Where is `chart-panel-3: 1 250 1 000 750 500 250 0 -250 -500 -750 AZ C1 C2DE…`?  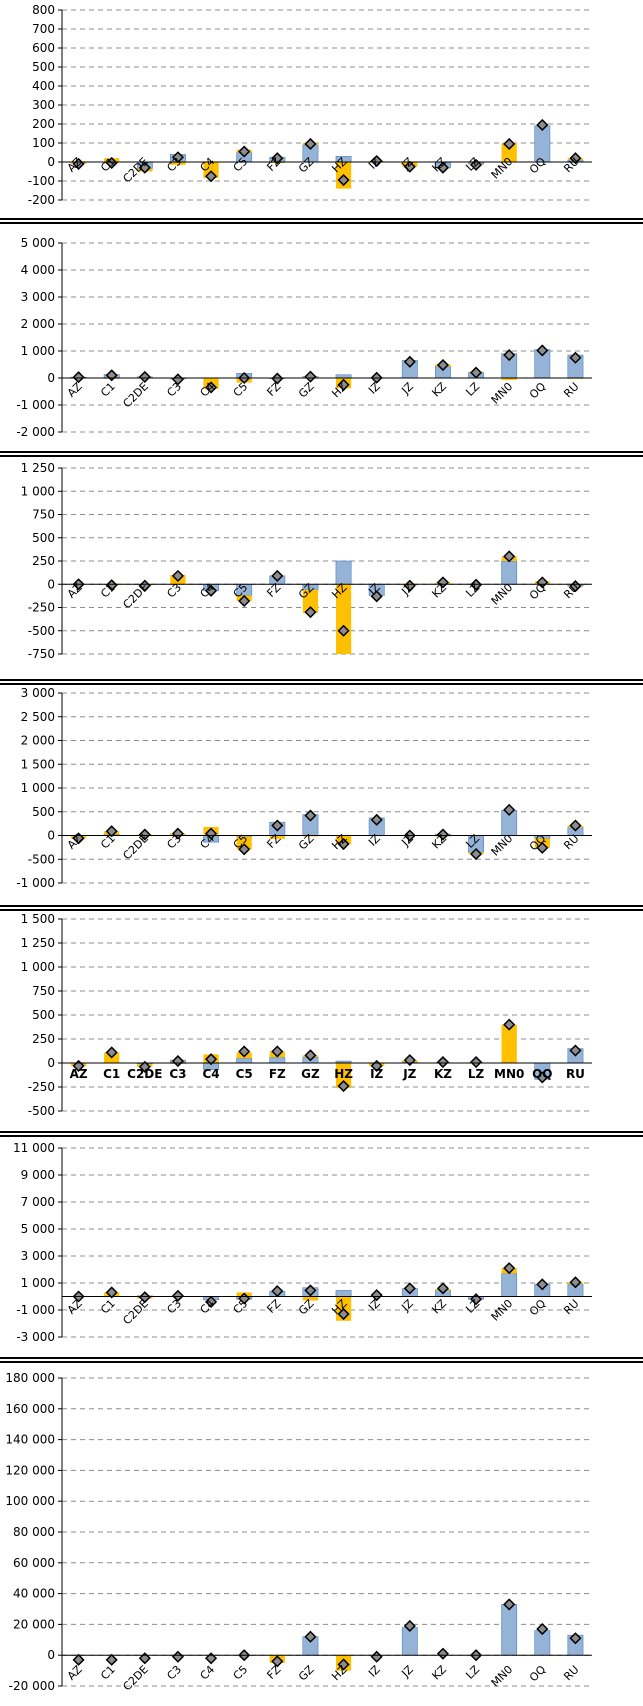 chart-panel-3: 1 250 1 000 750 500 250 0 -250 -500 -750 AZ C1 C2DE… is located at coordinates (321, 568).